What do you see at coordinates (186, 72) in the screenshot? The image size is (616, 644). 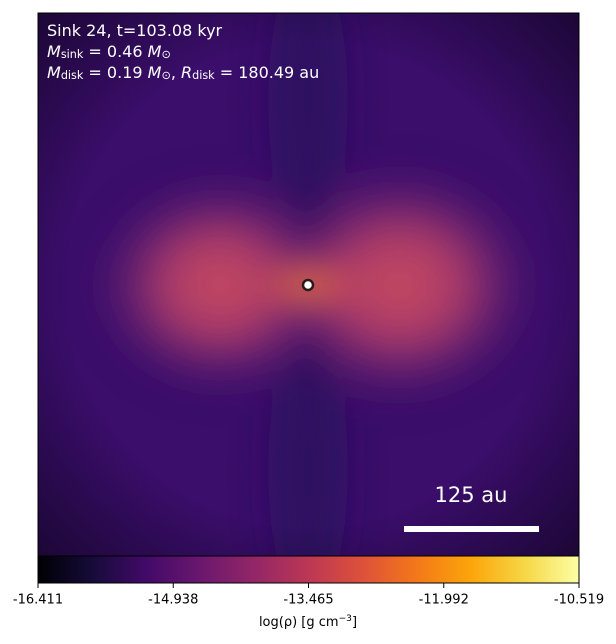 I see `text-segment: R` at bounding box center [186, 72].